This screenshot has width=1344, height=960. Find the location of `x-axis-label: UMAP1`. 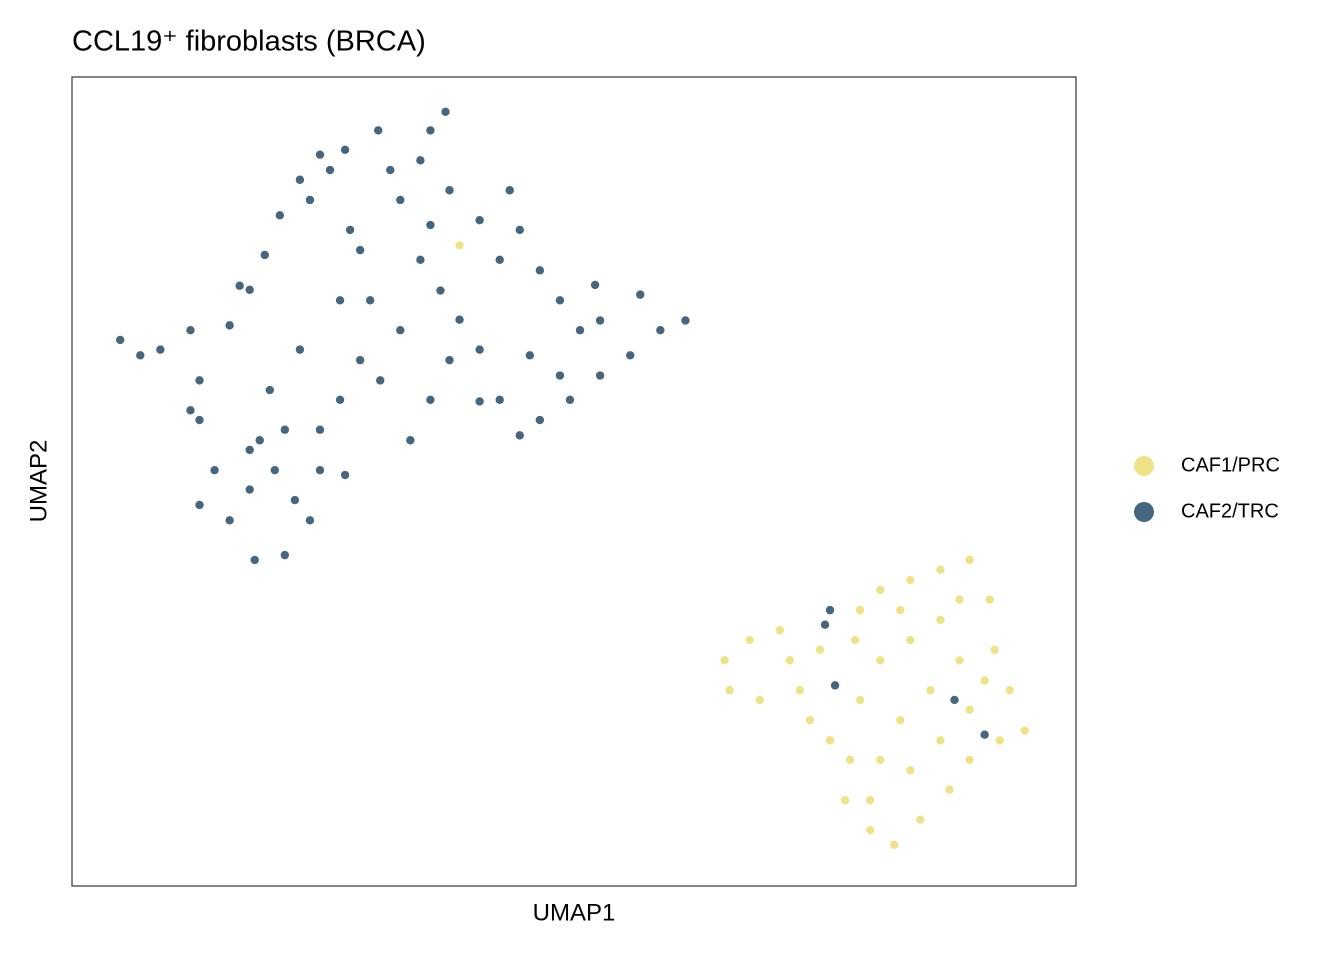

x-axis-label: UMAP1 is located at coordinates (574, 912).